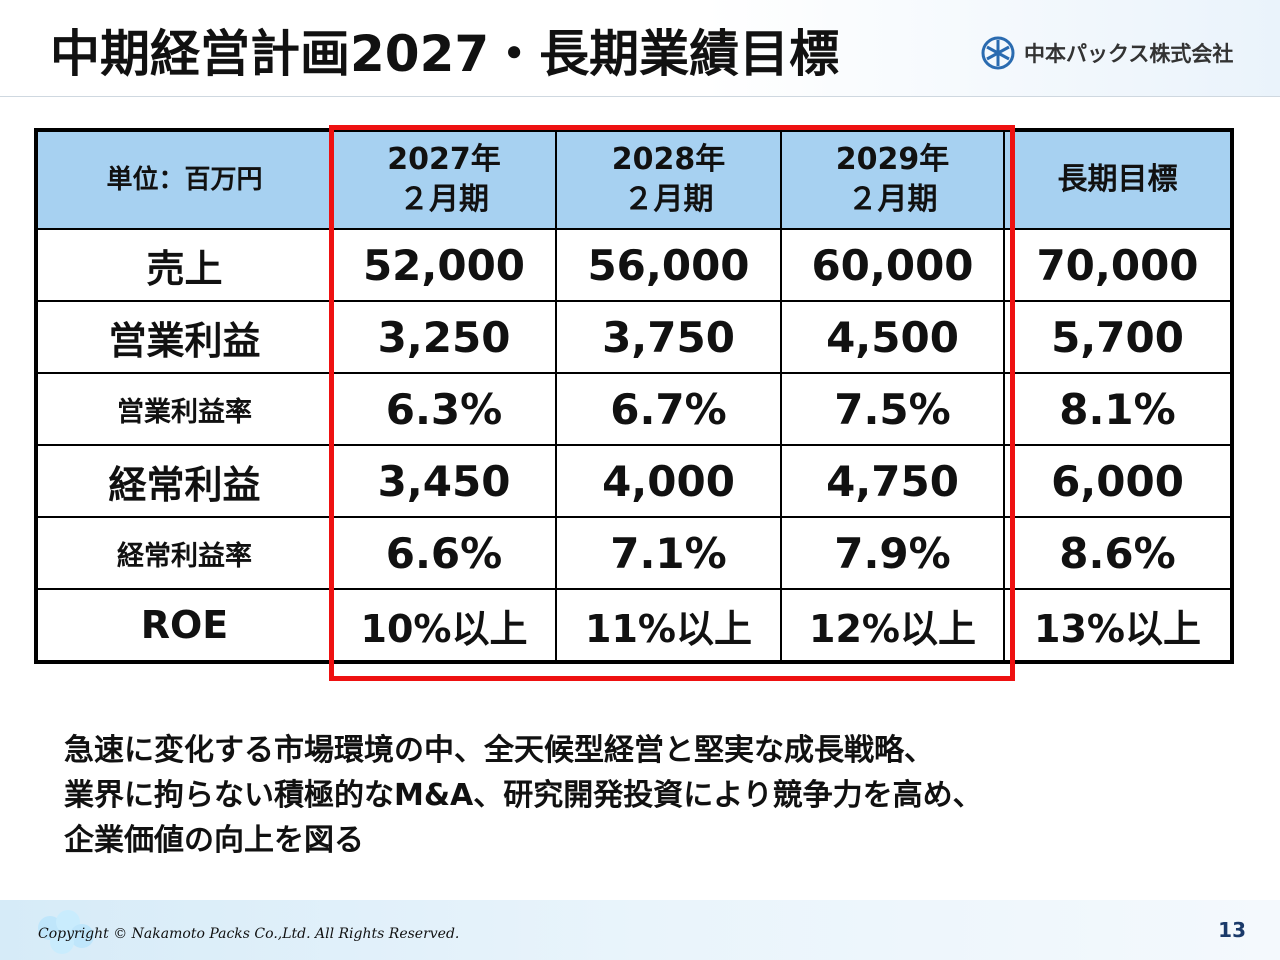 The height and width of the screenshot is (960, 1280). Describe the element at coordinates (184, 337) in the screenshot. I see `row-label: 営業利益` at that location.